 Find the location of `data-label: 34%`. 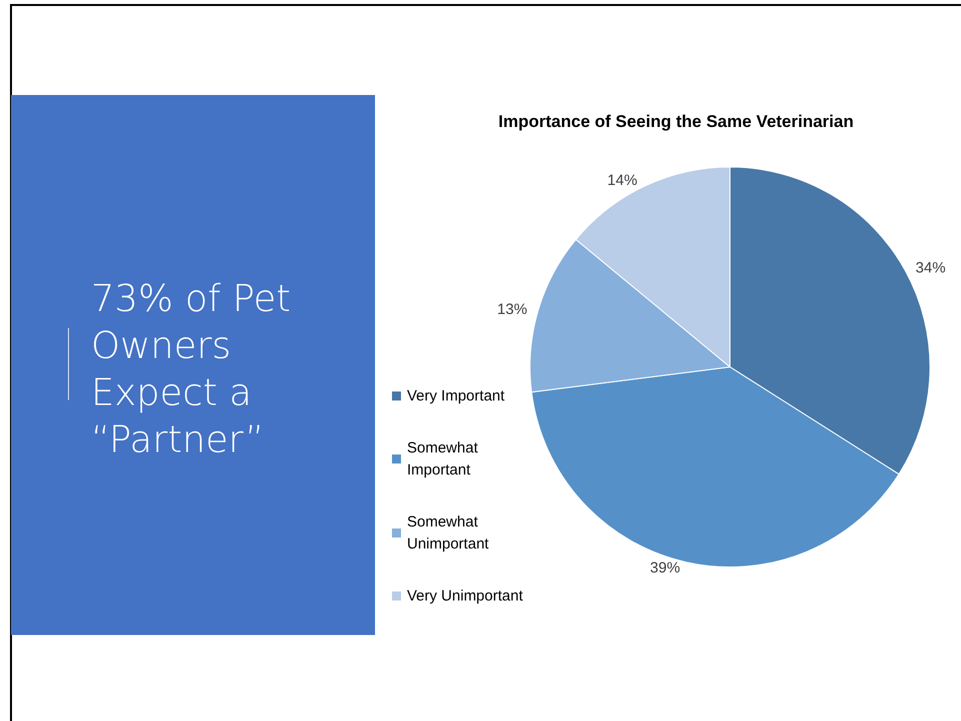

data-label: 34% is located at coordinates (931, 267).